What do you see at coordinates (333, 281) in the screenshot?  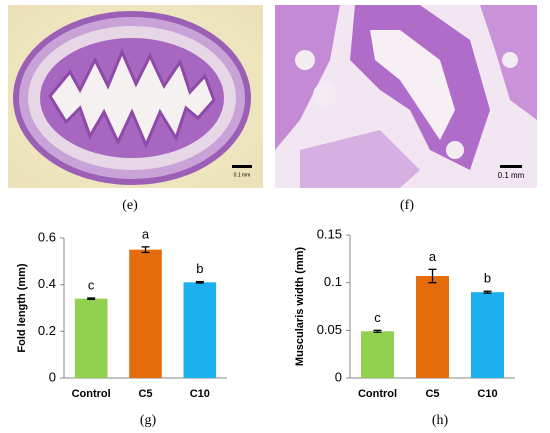 I see `y-tick-label: 0.1` at bounding box center [333, 281].